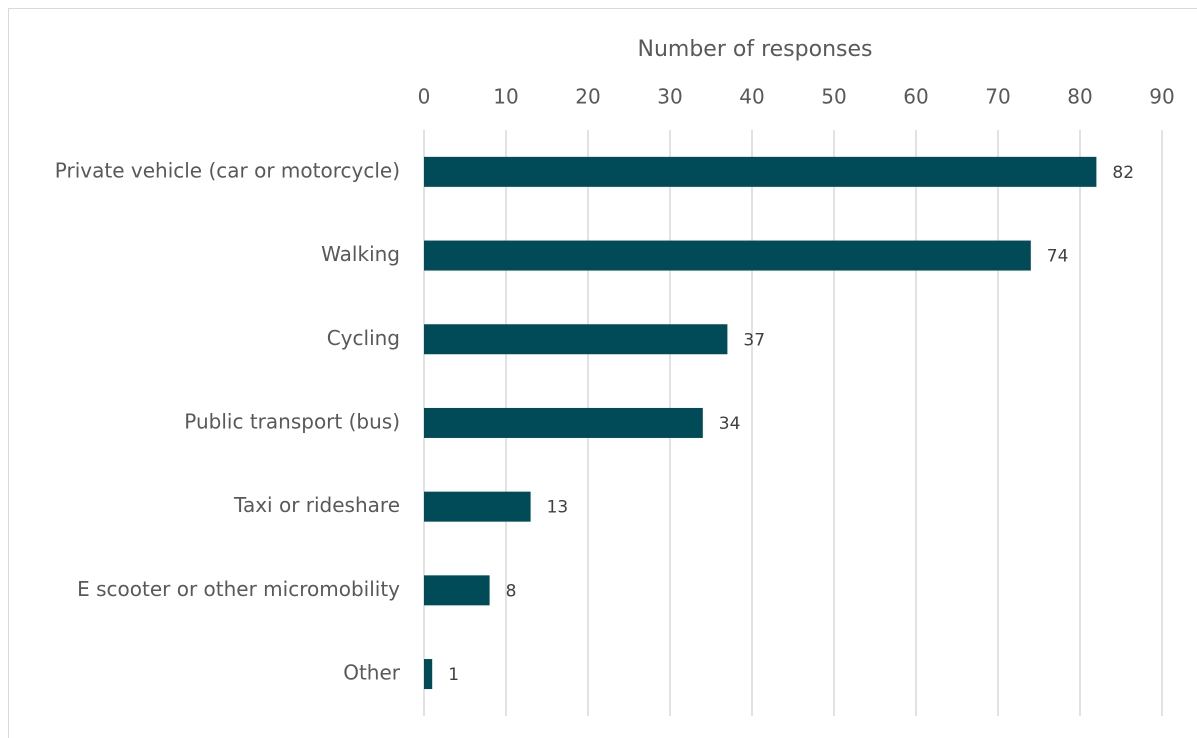 The width and height of the screenshot is (1197, 738). I want to click on category-label: Cycling, so click(363, 338).